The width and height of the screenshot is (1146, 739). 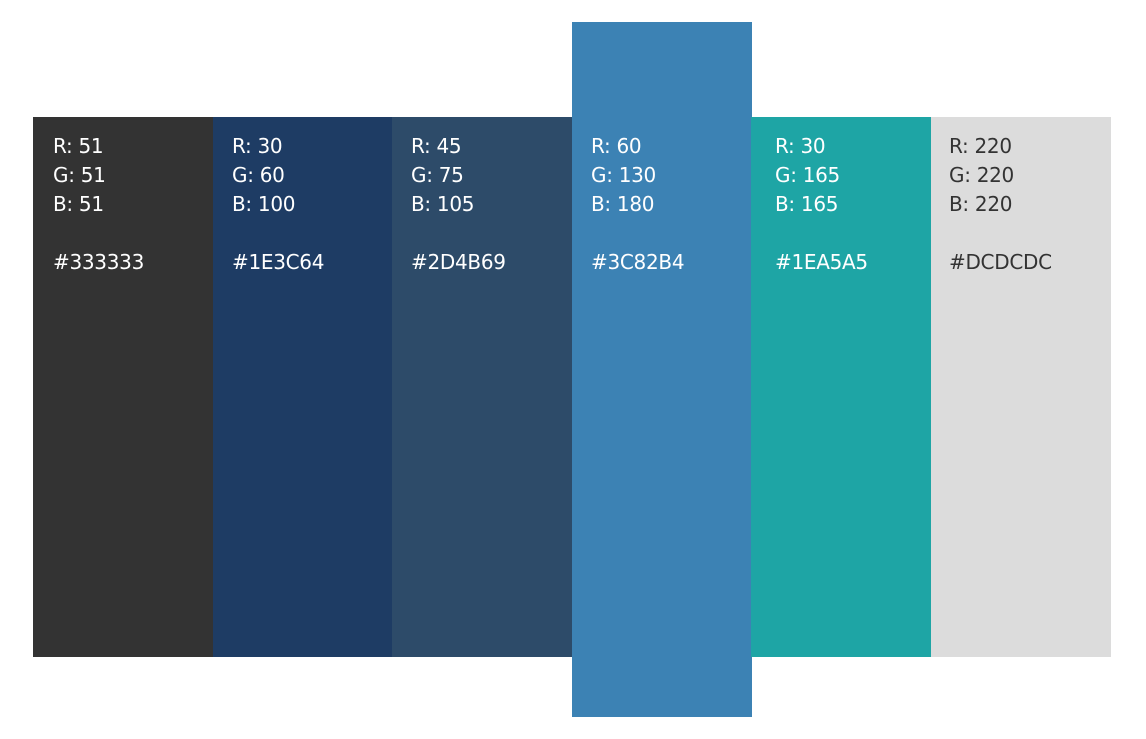 I want to click on swatch-1e3c64: R: 30 G: 60 B: 100 #1E3C64, so click(x=303, y=387).